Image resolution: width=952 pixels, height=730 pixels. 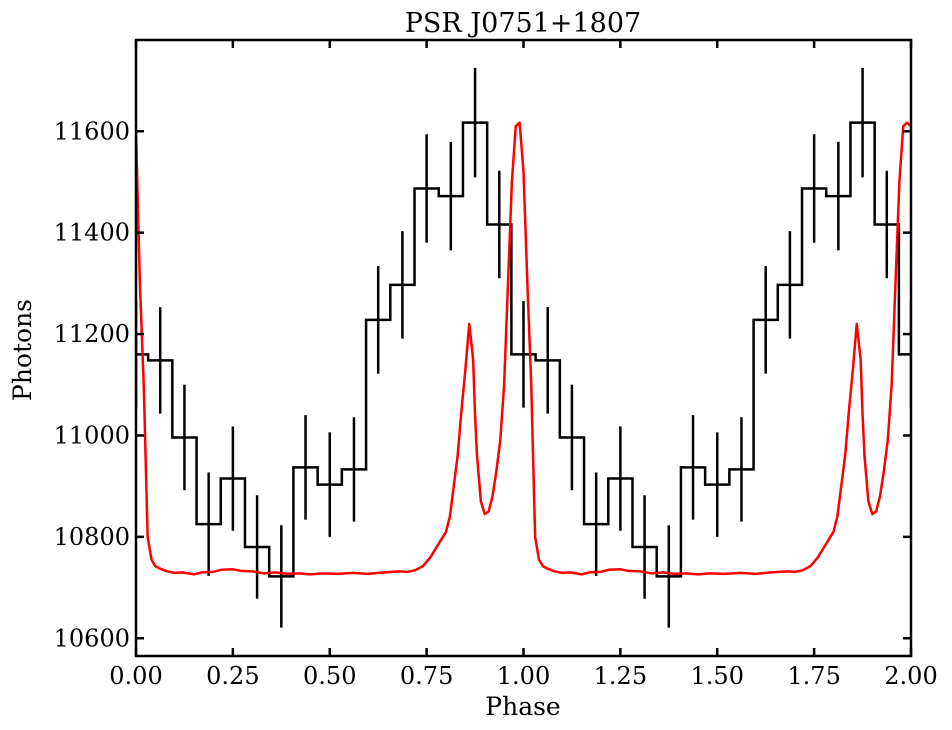 What do you see at coordinates (426, 676) in the screenshot?
I see `x-tick-label: 0.75` at bounding box center [426, 676].